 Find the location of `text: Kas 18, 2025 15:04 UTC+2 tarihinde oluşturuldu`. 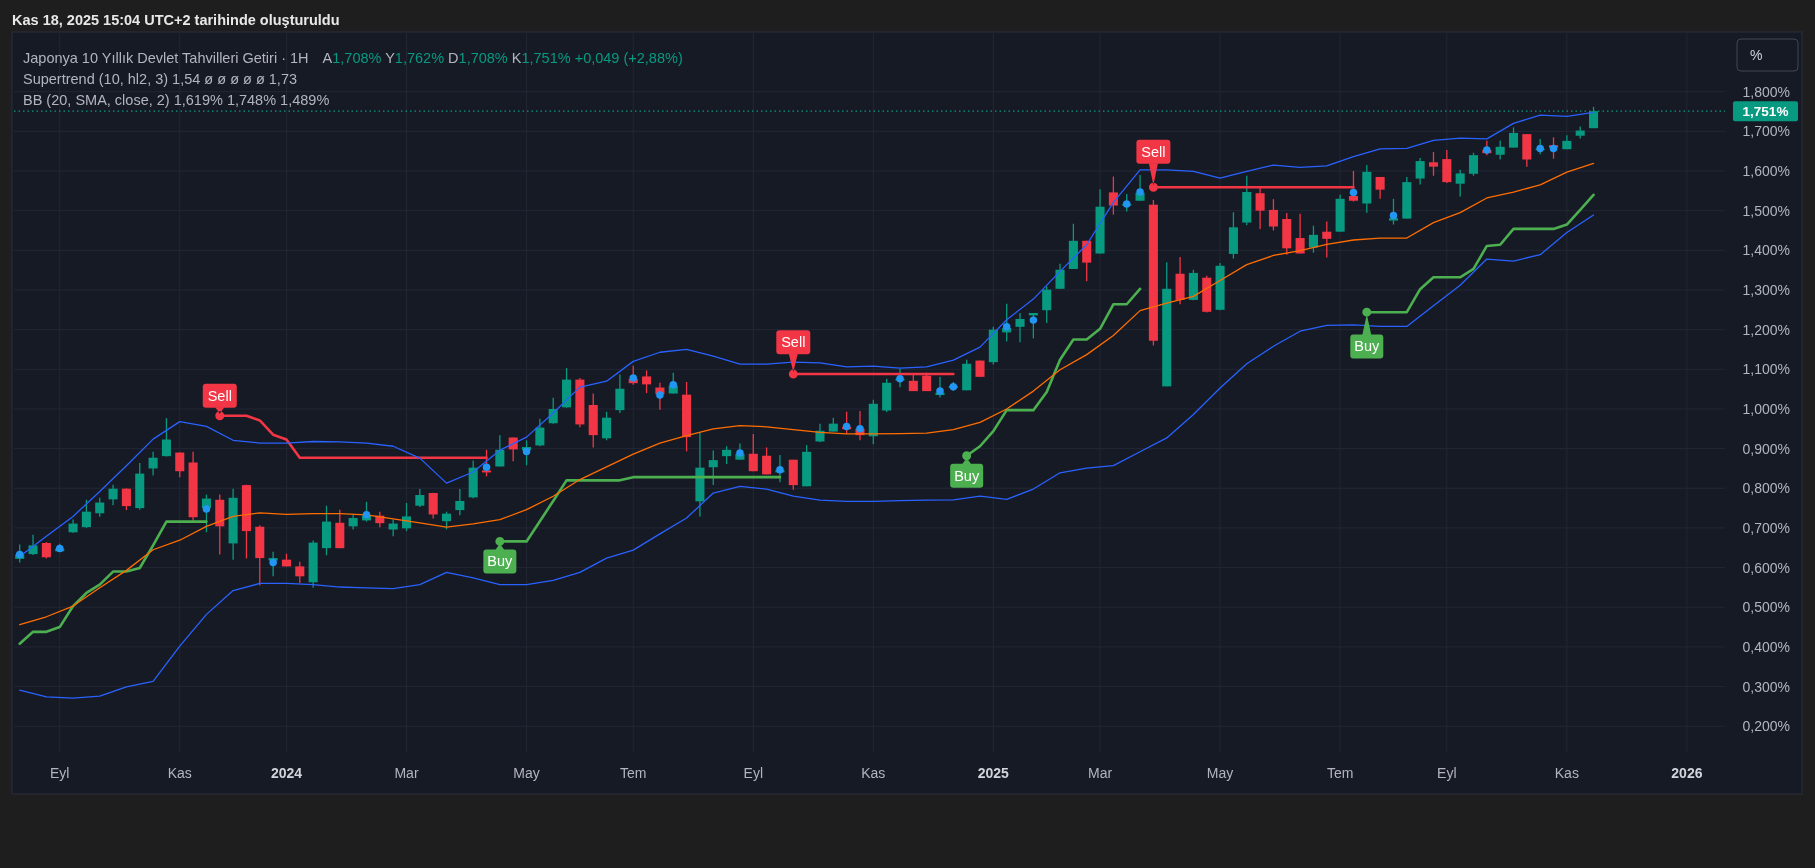

text: Kas 18, 2025 15:04 UTC+2 tarihinde oluşturuldu is located at coordinates (176, 20).